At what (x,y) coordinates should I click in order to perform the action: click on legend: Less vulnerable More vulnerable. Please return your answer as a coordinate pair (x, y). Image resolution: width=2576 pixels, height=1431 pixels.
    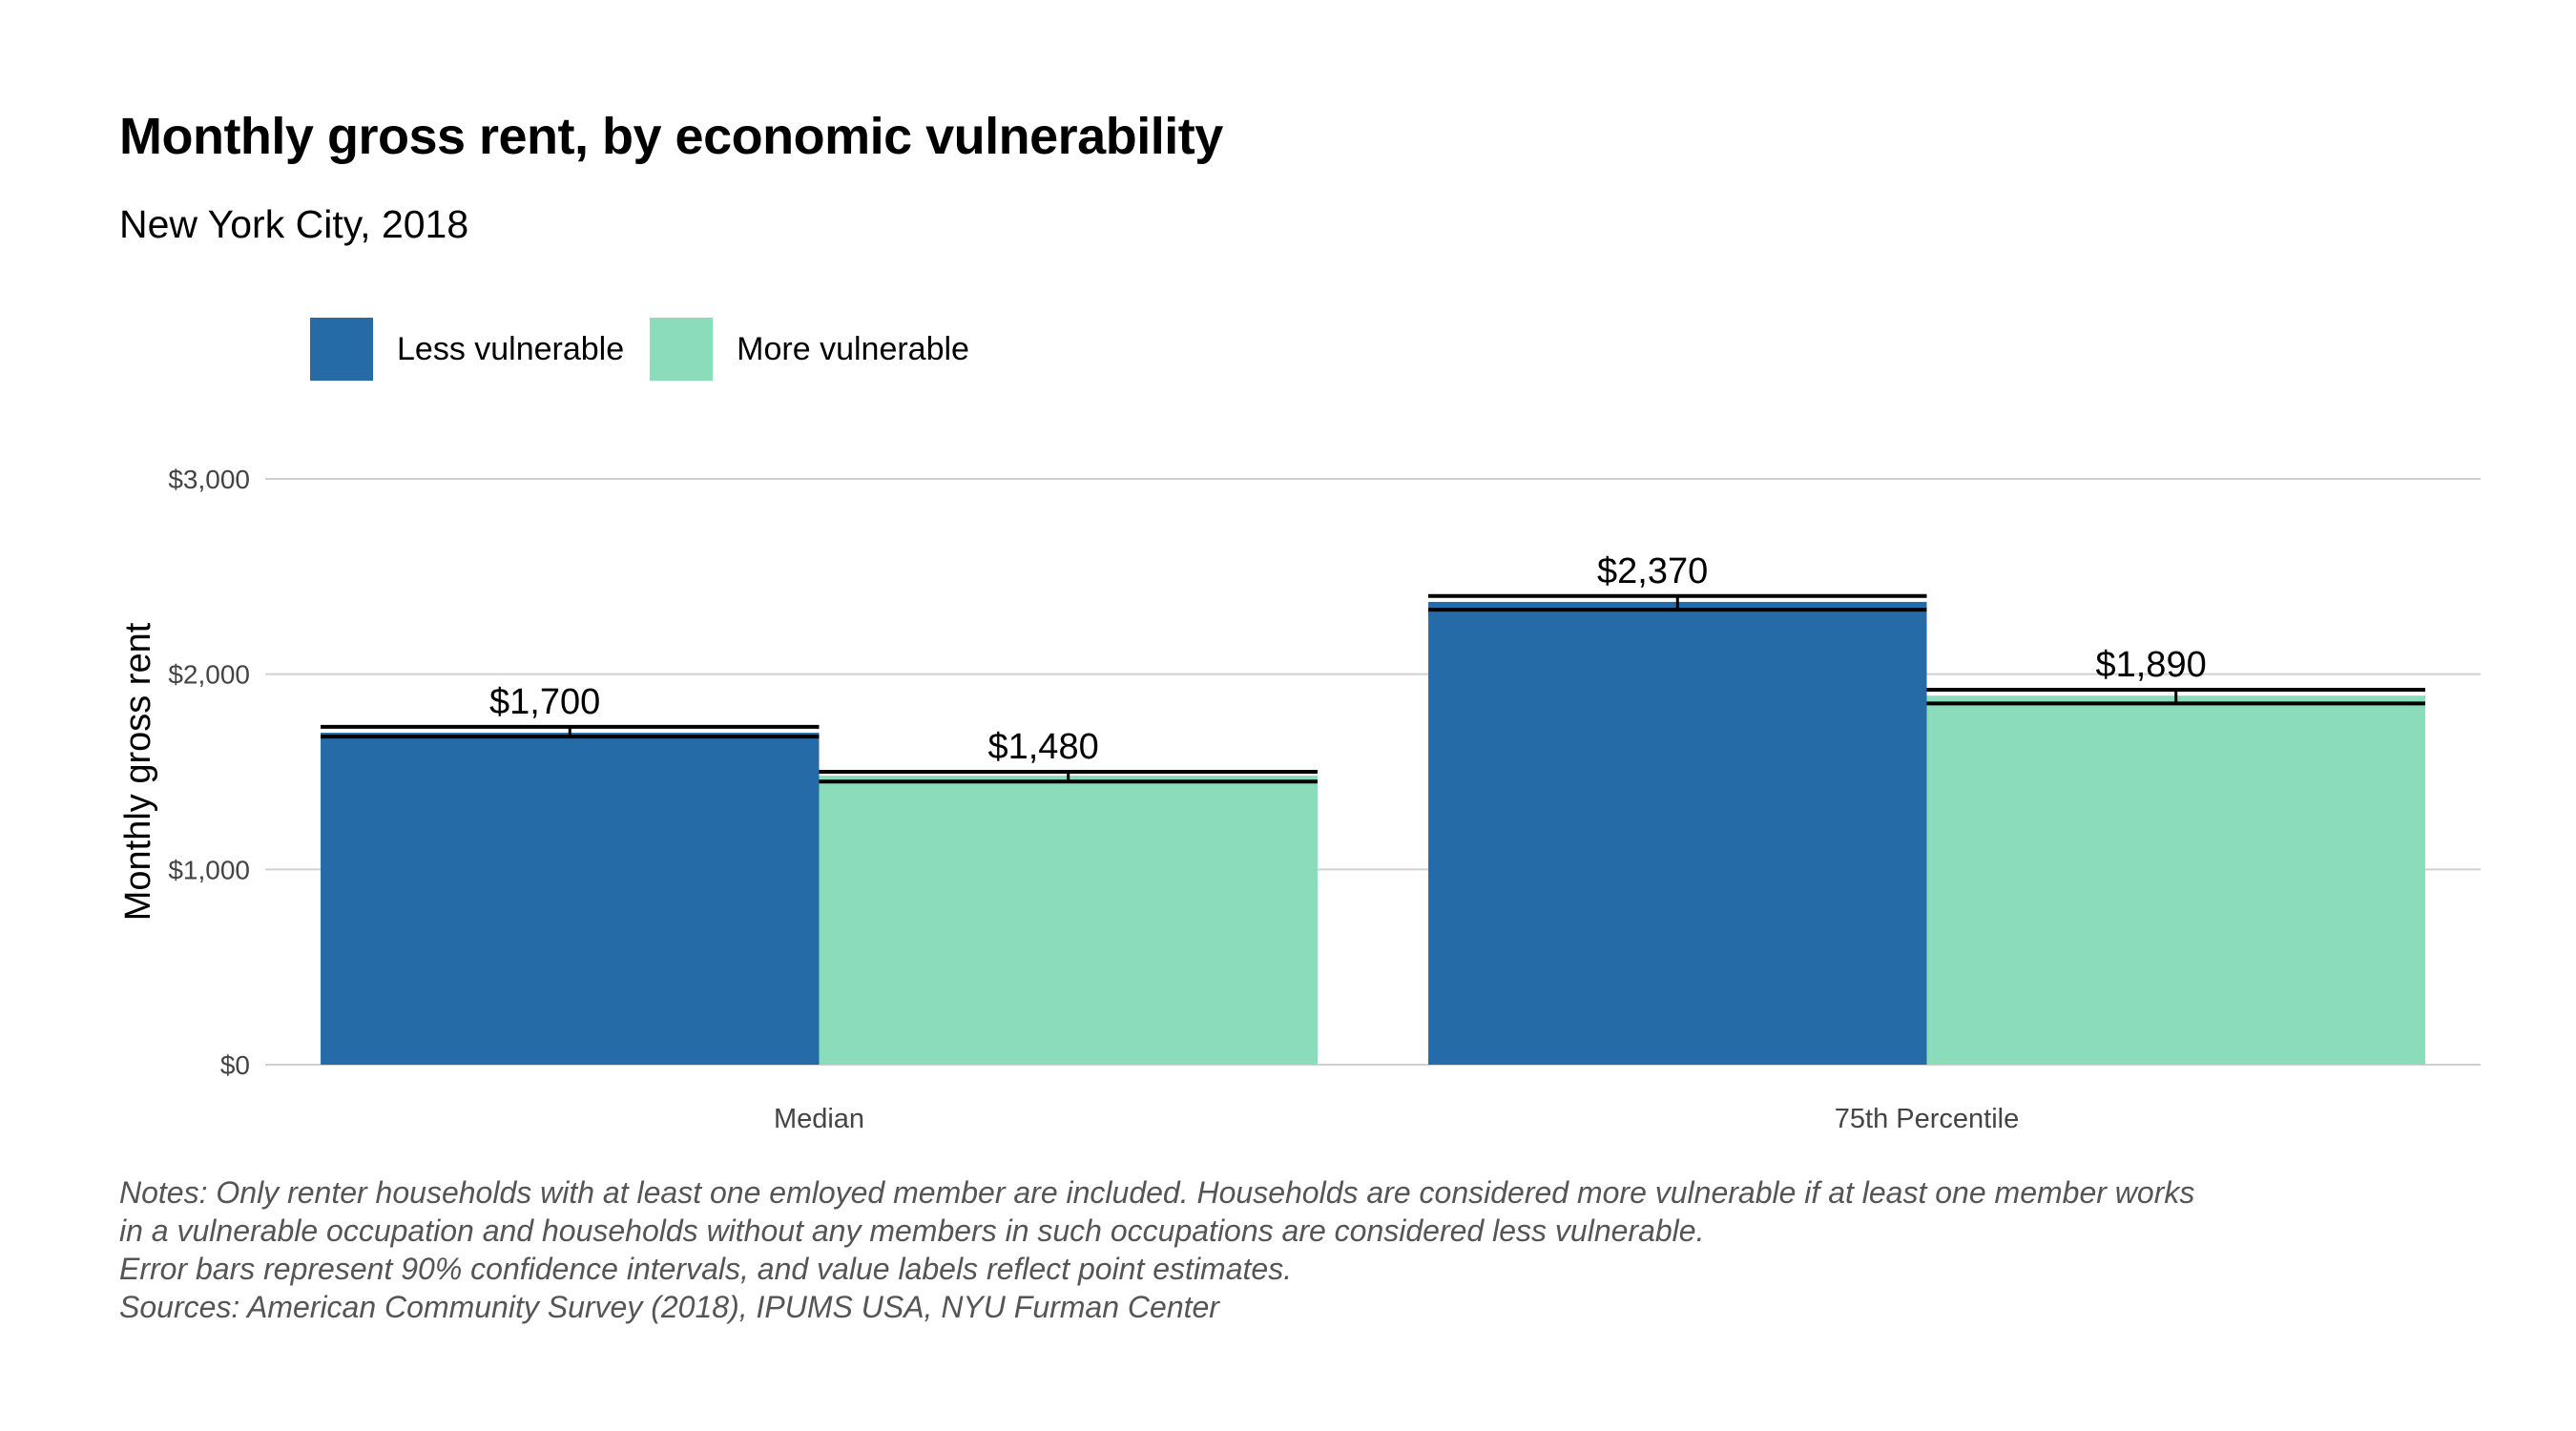
    Looking at the image, I should click on (652, 349).